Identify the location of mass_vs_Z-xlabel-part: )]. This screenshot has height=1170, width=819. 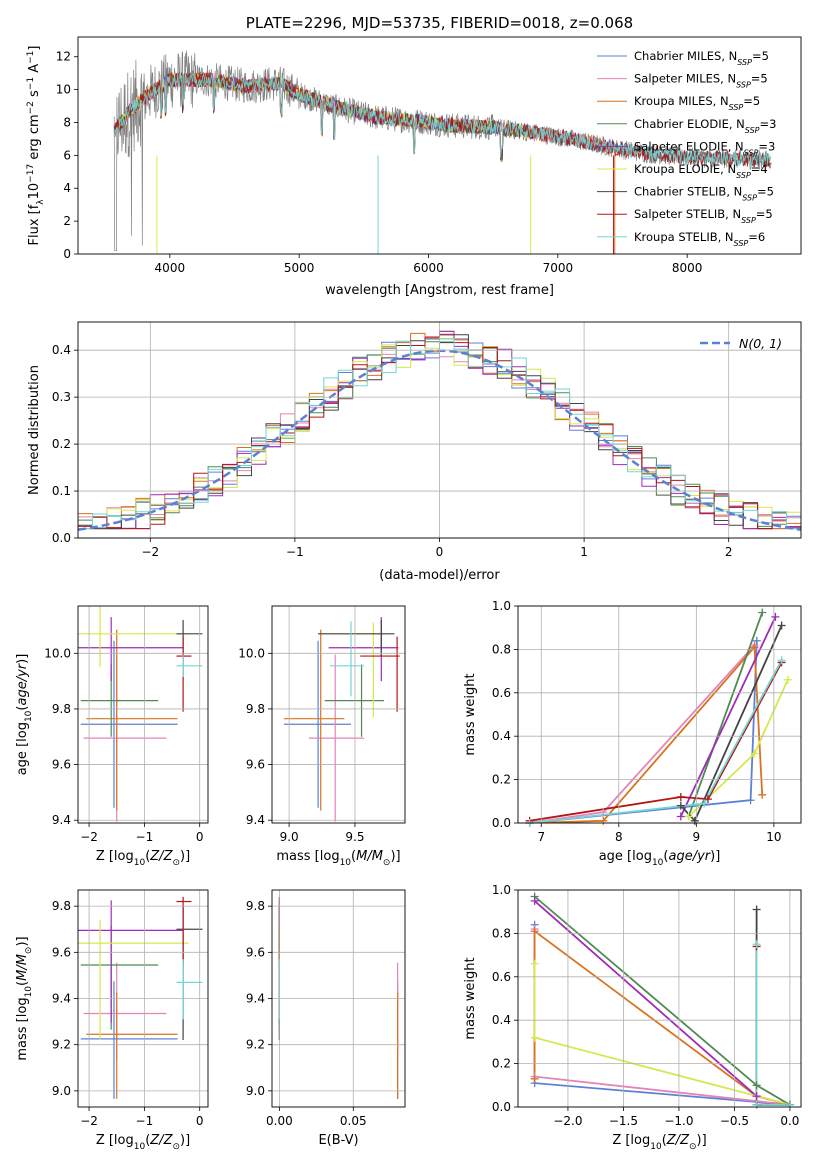
(185, 1140).